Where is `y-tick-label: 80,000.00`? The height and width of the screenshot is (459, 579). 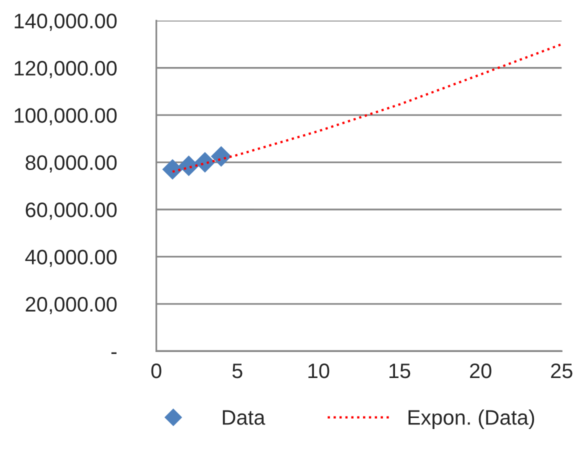 y-tick-label: 80,000.00 is located at coordinates (71, 164).